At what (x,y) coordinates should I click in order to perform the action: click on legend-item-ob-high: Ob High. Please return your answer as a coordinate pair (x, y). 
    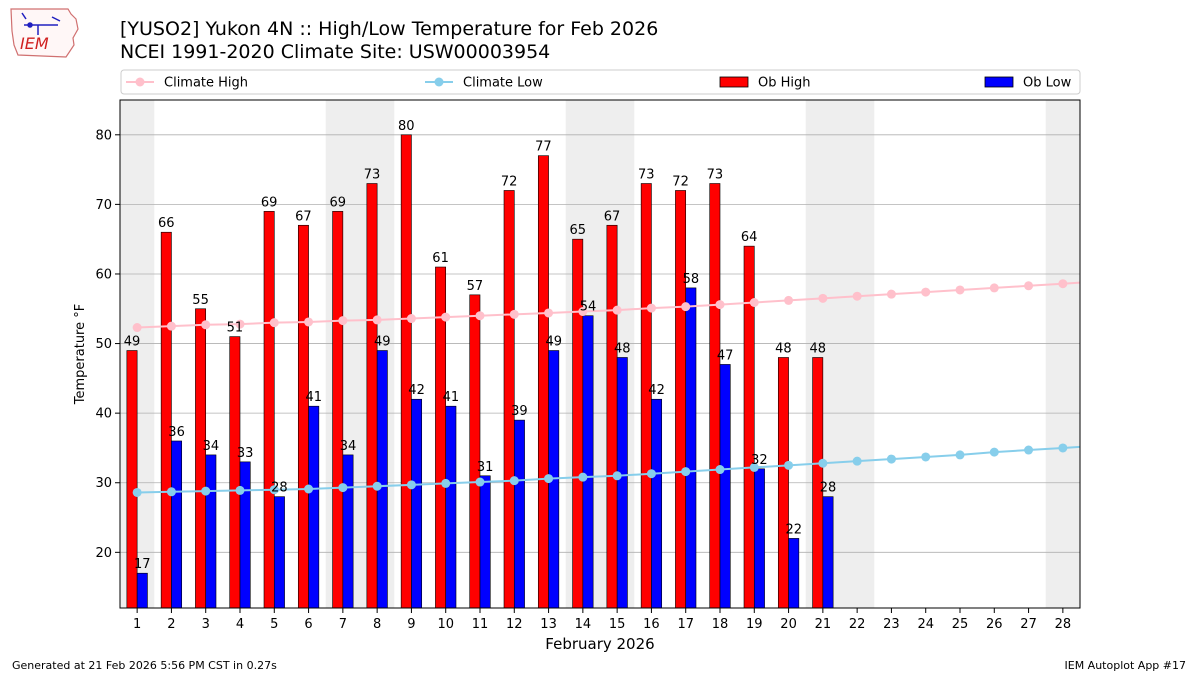
    Looking at the image, I should click on (765, 83).